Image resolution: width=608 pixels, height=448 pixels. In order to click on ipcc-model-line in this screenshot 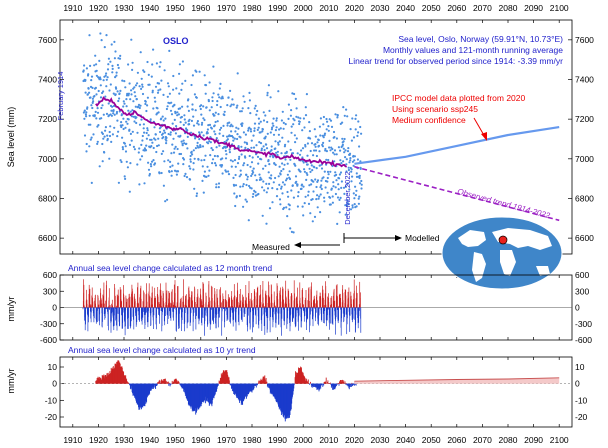, I will do `click(457, 145)`.